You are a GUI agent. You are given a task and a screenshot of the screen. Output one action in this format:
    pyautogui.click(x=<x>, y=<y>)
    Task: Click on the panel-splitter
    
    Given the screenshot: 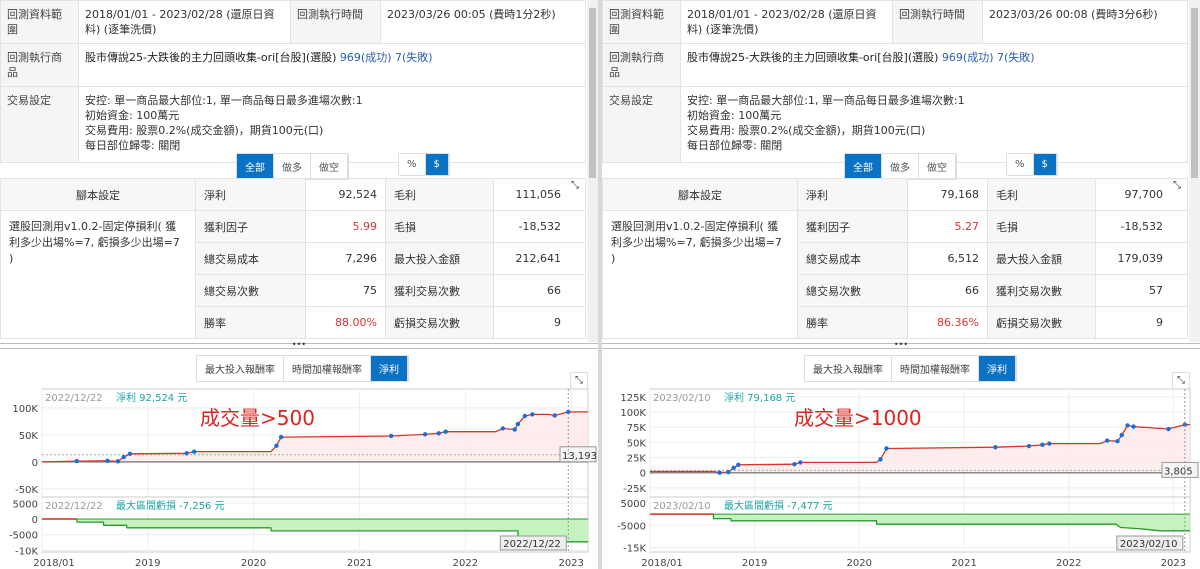 What is the action you would take?
    pyautogui.click(x=600, y=284)
    